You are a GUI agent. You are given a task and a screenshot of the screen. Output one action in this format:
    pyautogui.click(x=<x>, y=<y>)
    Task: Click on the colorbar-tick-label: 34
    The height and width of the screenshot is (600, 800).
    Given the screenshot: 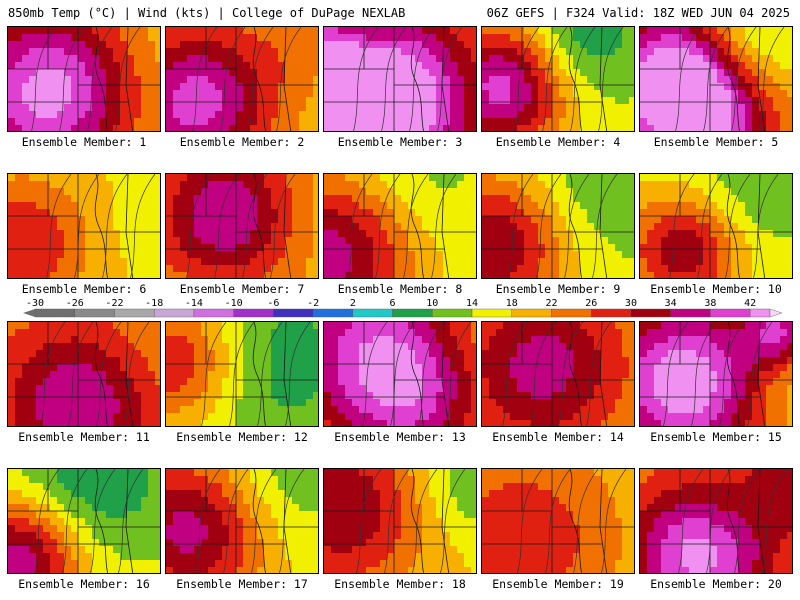 What is the action you would take?
    pyautogui.click(x=671, y=303)
    